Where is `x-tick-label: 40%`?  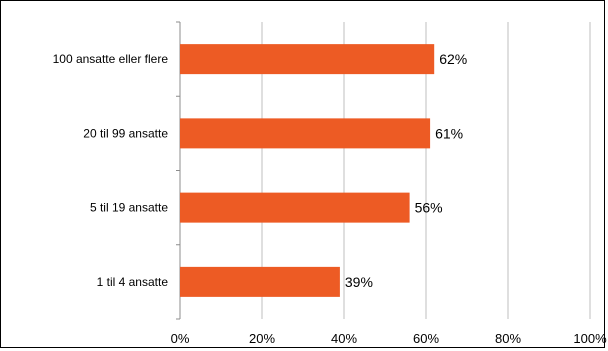 x-tick-label: 40% is located at coordinates (344, 338).